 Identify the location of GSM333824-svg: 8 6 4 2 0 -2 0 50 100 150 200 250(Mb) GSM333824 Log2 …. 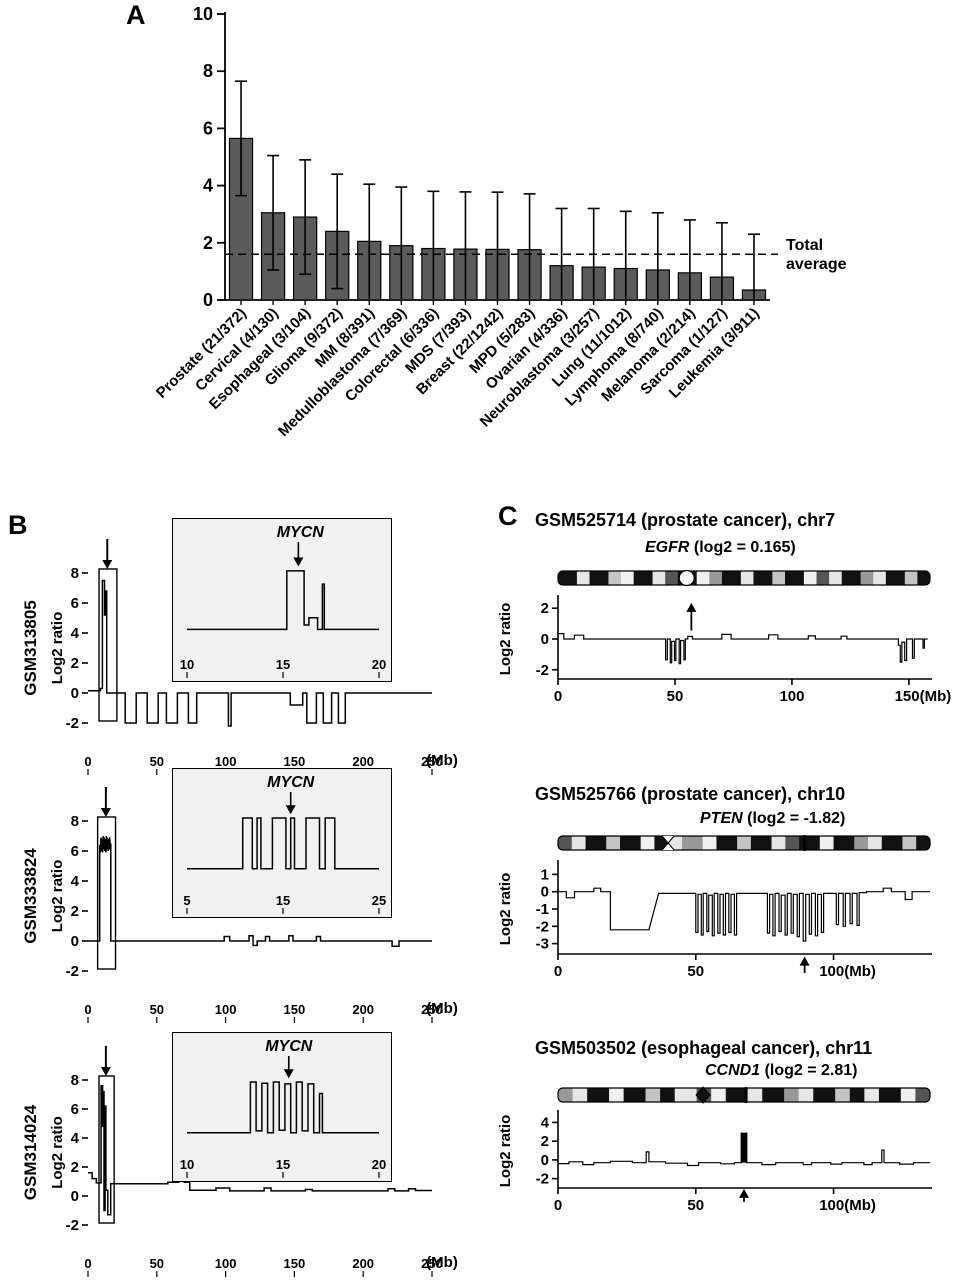
(239, 905).